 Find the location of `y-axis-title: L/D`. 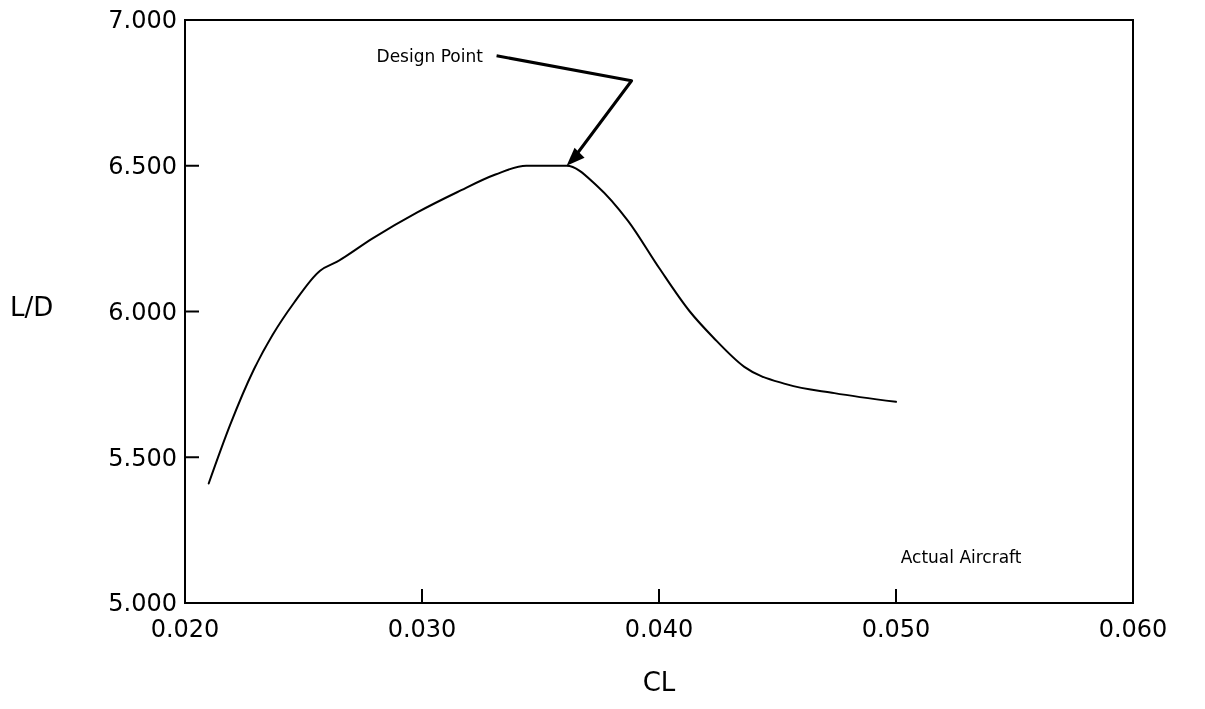

y-axis-title: L/D is located at coordinates (32, 306).